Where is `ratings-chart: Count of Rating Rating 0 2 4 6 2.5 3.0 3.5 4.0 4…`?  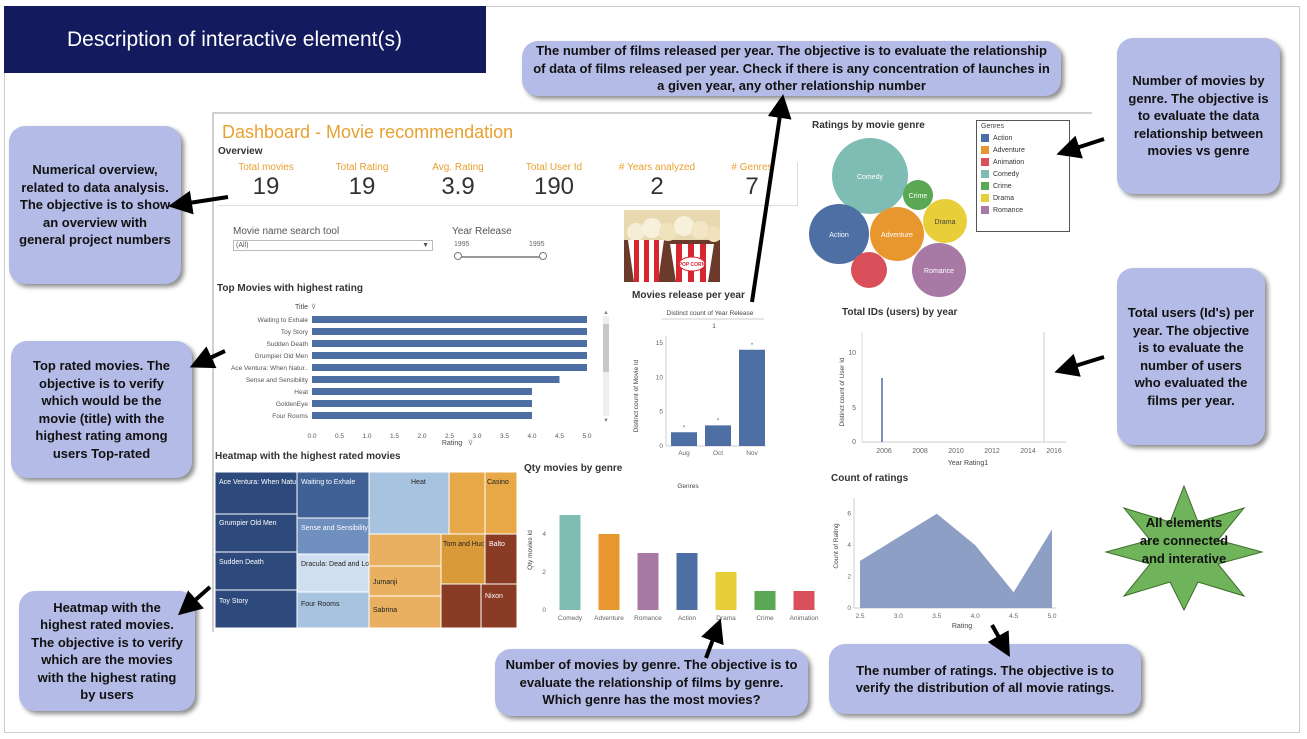
ratings-chart: Count of Rating Rating 0 2 4 6 2.5 3.0 3.5 4.0 4… is located at coordinates (950, 559).